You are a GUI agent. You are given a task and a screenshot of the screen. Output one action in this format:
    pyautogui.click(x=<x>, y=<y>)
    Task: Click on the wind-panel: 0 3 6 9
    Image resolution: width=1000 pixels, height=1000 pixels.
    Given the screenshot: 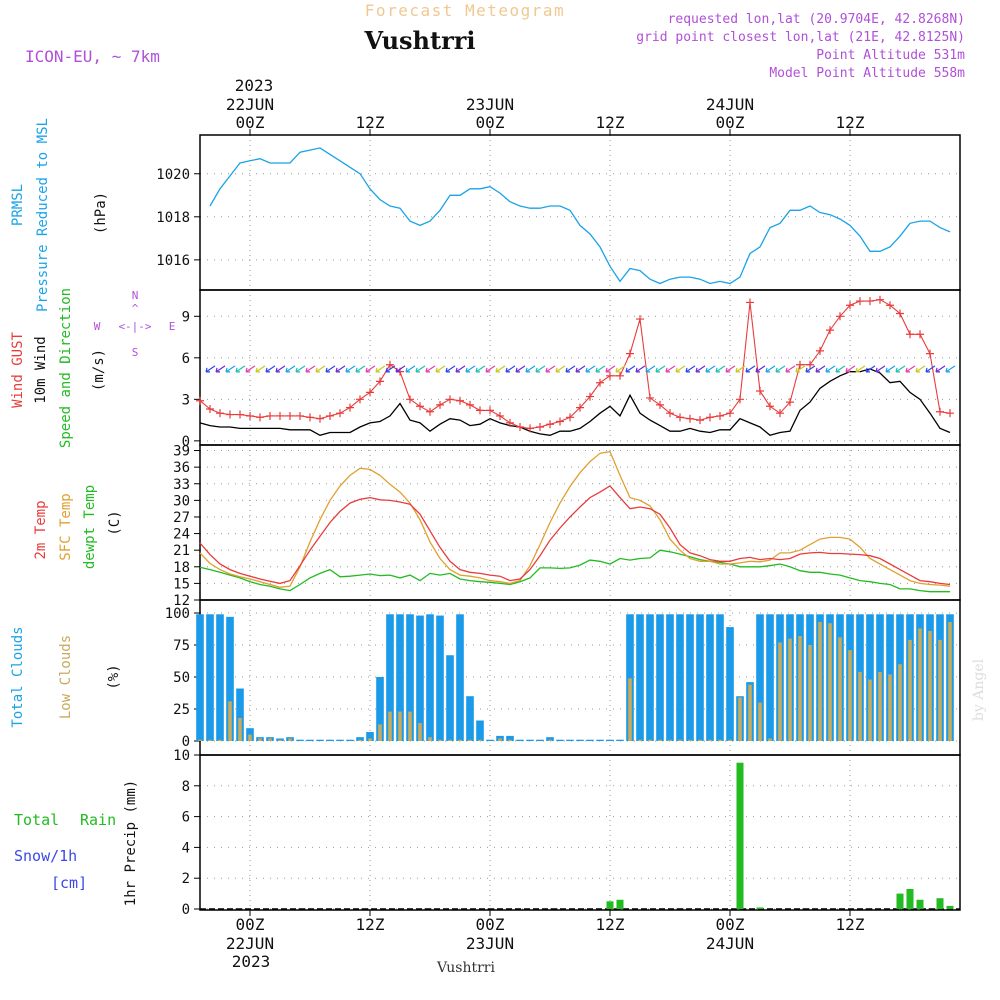 What is the action you would take?
    pyautogui.click(x=571, y=369)
    